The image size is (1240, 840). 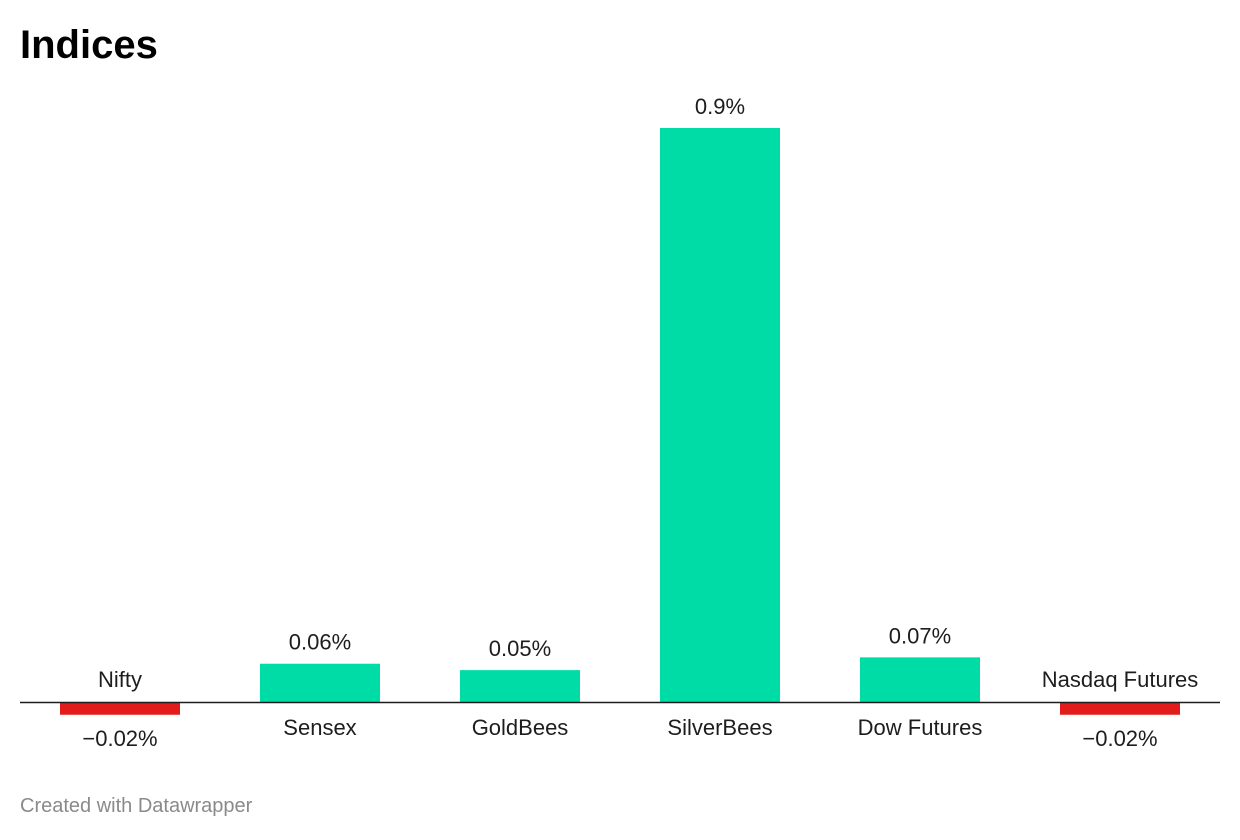 What do you see at coordinates (720, 415) in the screenshot?
I see `bar-silverbees` at bounding box center [720, 415].